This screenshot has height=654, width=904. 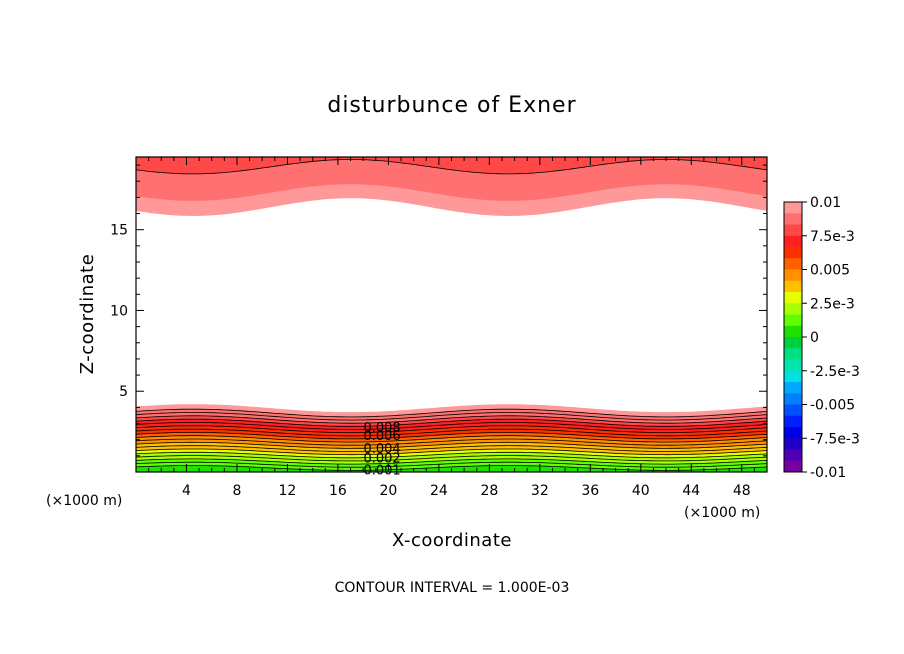 I want to click on colorbar-label: 0, so click(x=814, y=338).